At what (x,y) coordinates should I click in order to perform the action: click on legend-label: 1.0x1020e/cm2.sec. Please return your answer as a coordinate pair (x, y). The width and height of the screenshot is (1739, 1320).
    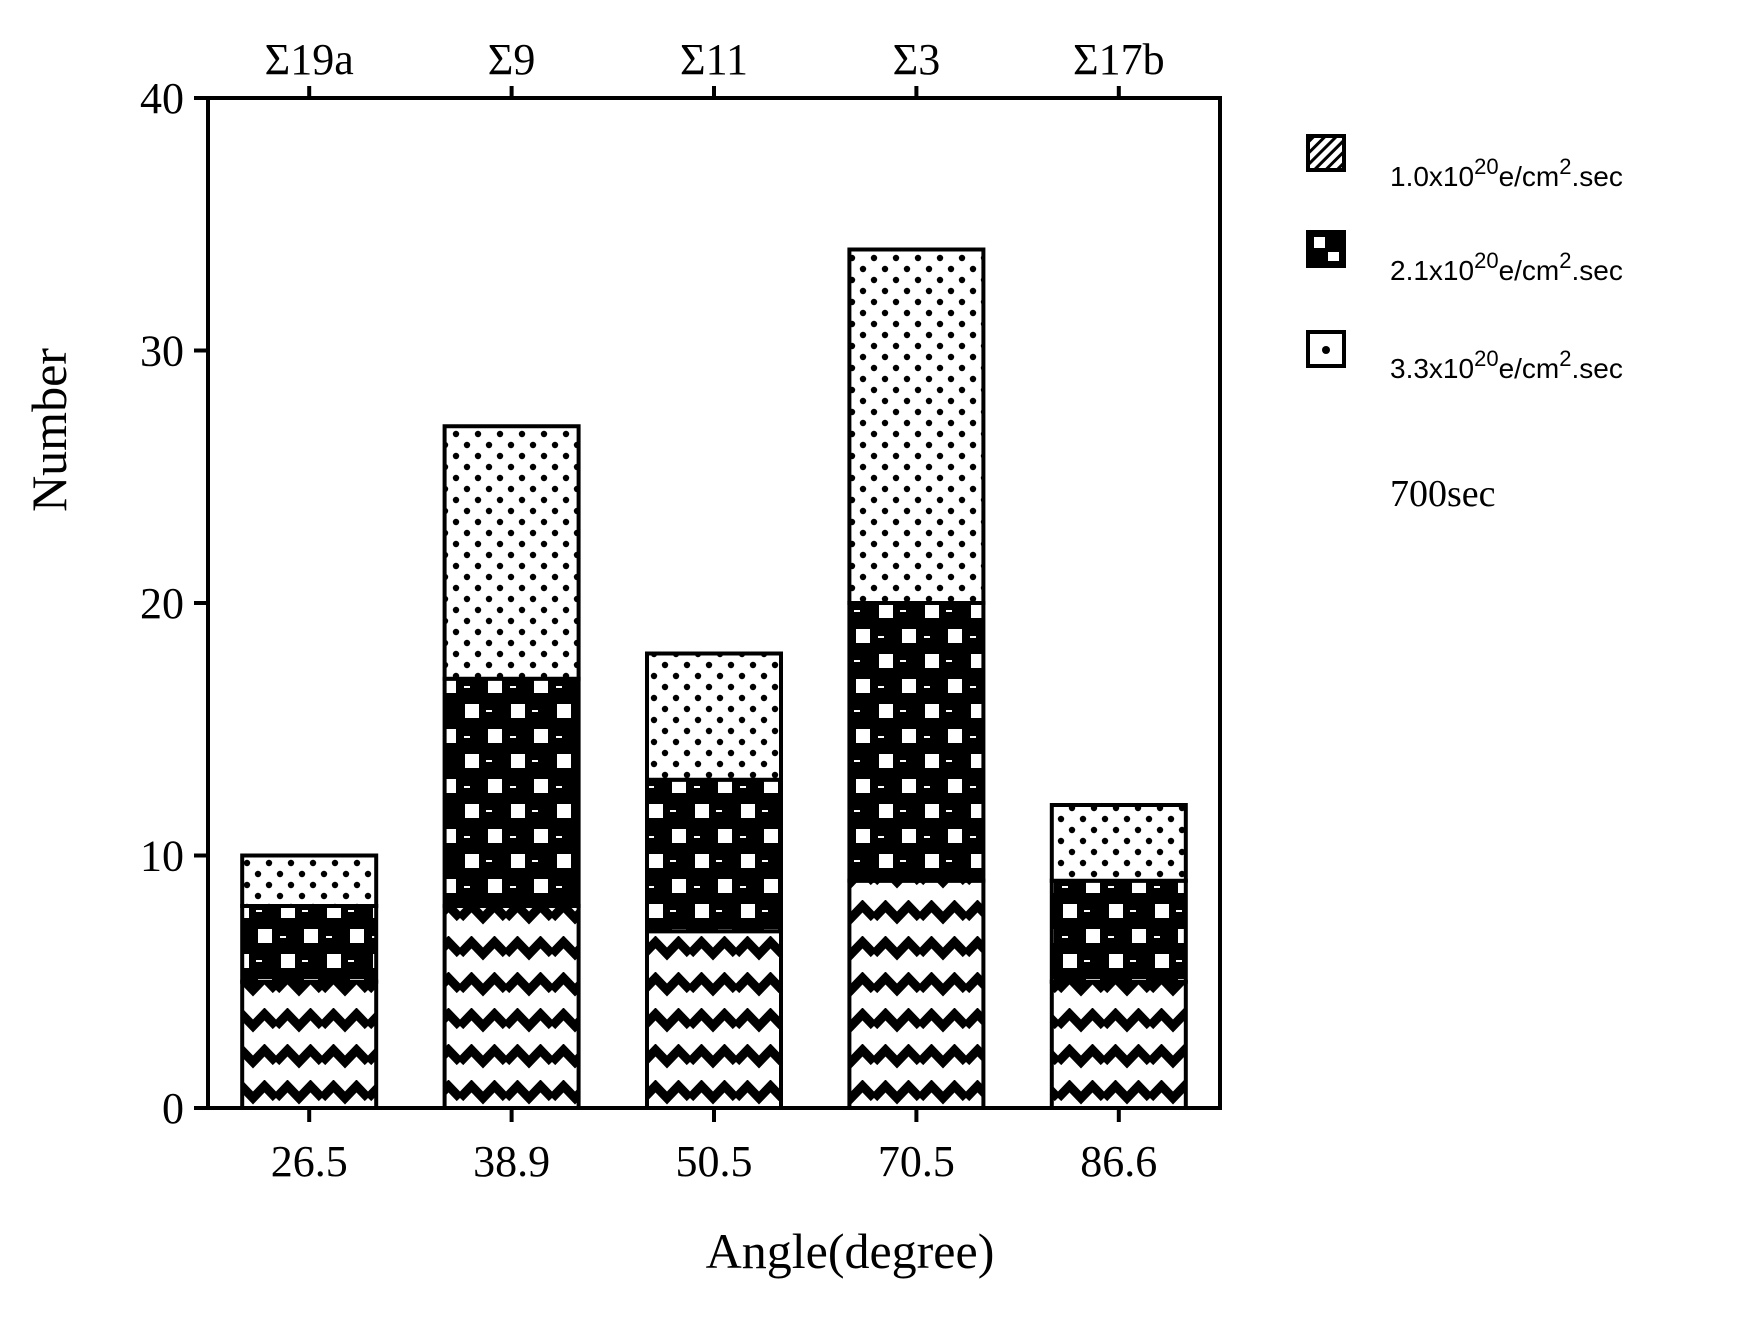
    Looking at the image, I should click on (1506, 173).